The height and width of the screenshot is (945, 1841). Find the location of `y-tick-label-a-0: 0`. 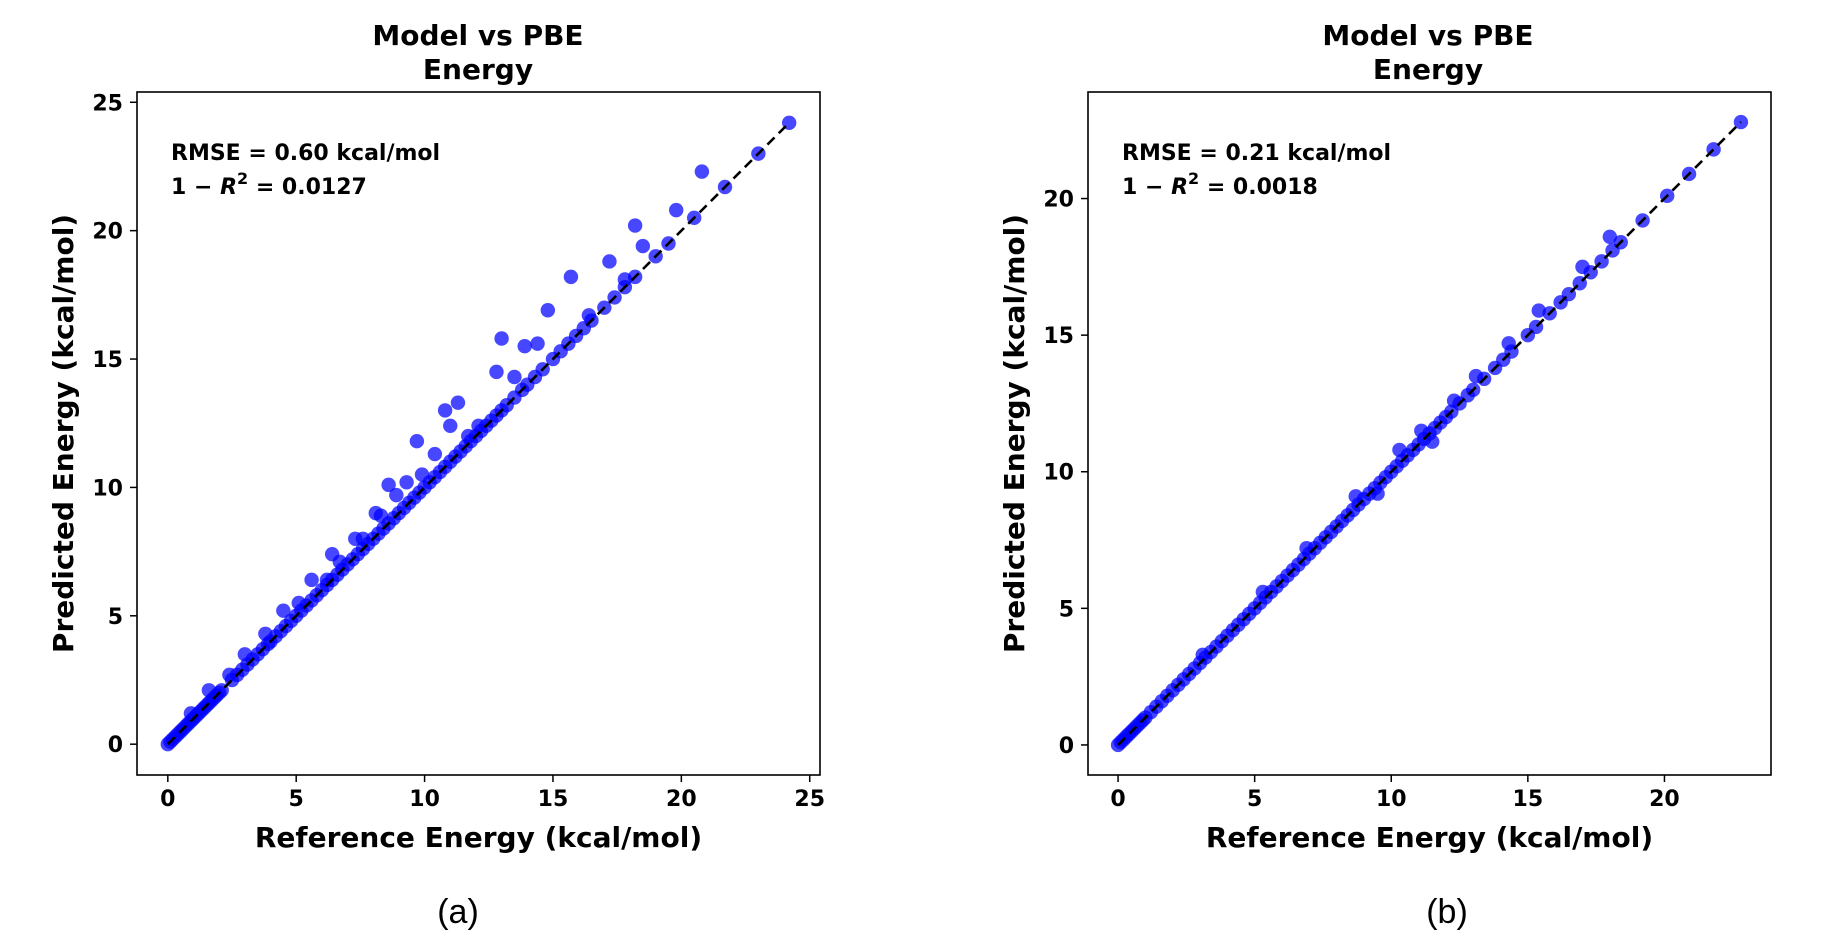

y-tick-label-a-0: 0 is located at coordinates (115, 745).